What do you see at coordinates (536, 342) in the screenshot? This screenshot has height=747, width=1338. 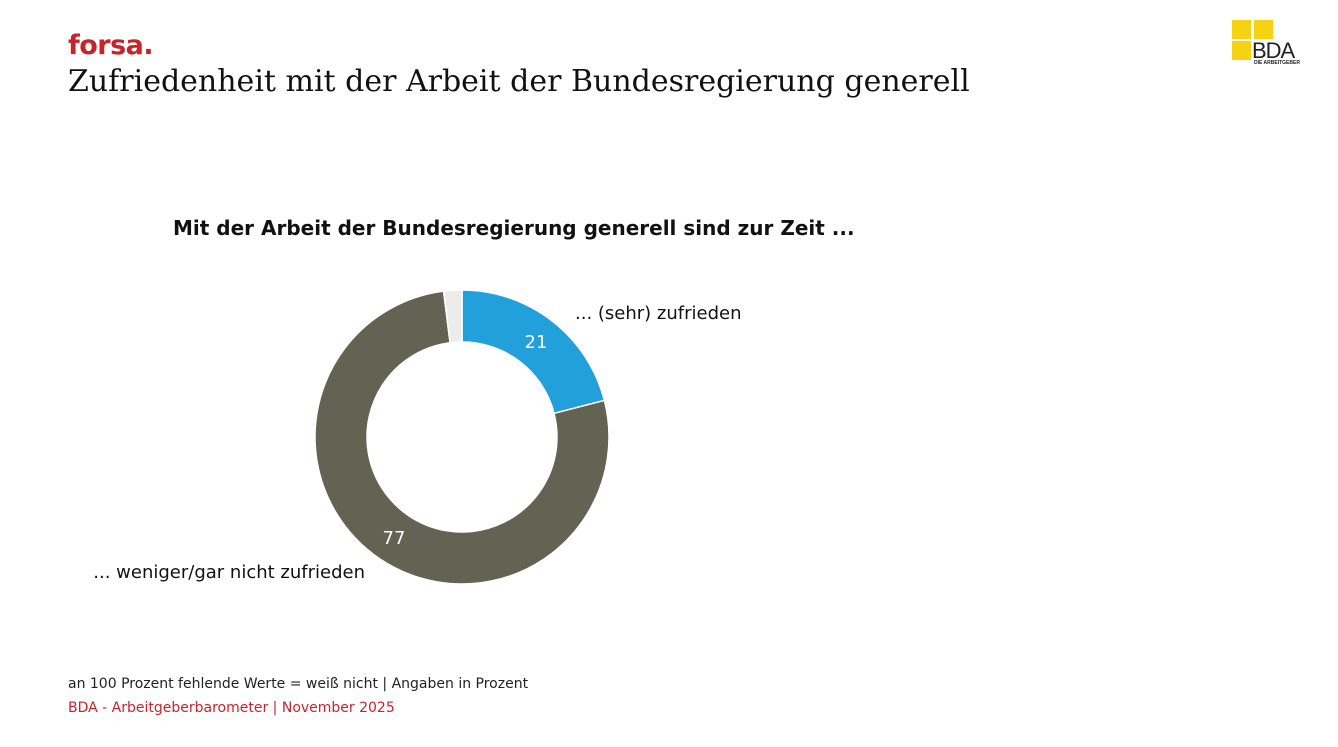 I see `slice-value-label: 21` at bounding box center [536, 342].